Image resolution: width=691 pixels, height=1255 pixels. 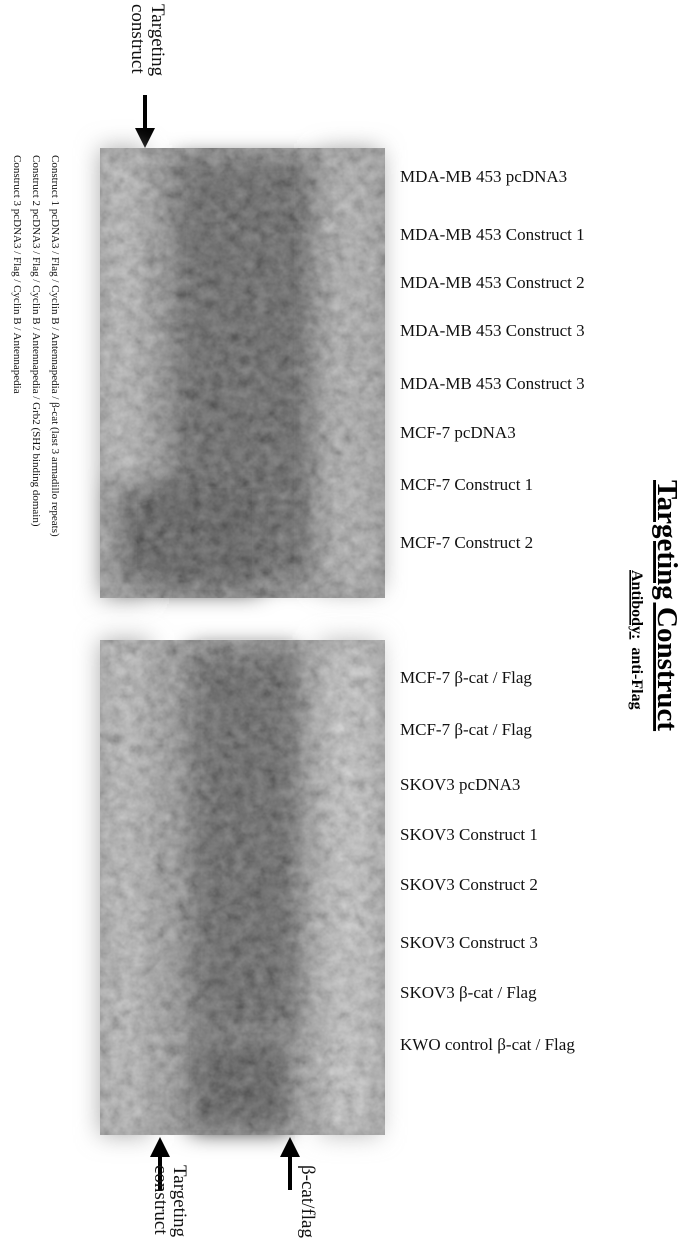 What do you see at coordinates (469, 834) in the screenshot?
I see `lane-label: SKOV3 Construct 1` at bounding box center [469, 834].